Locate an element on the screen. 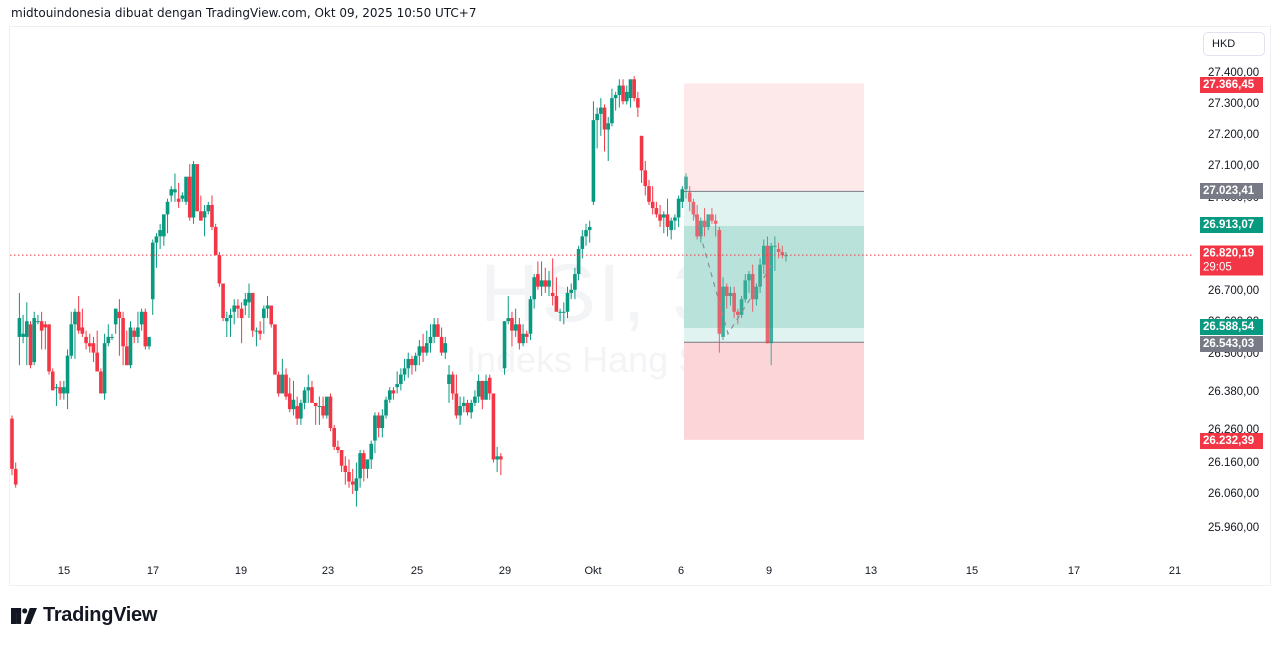 This screenshot has height=646, width=1281. price-tick: 26.160,00 is located at coordinates (1234, 463).